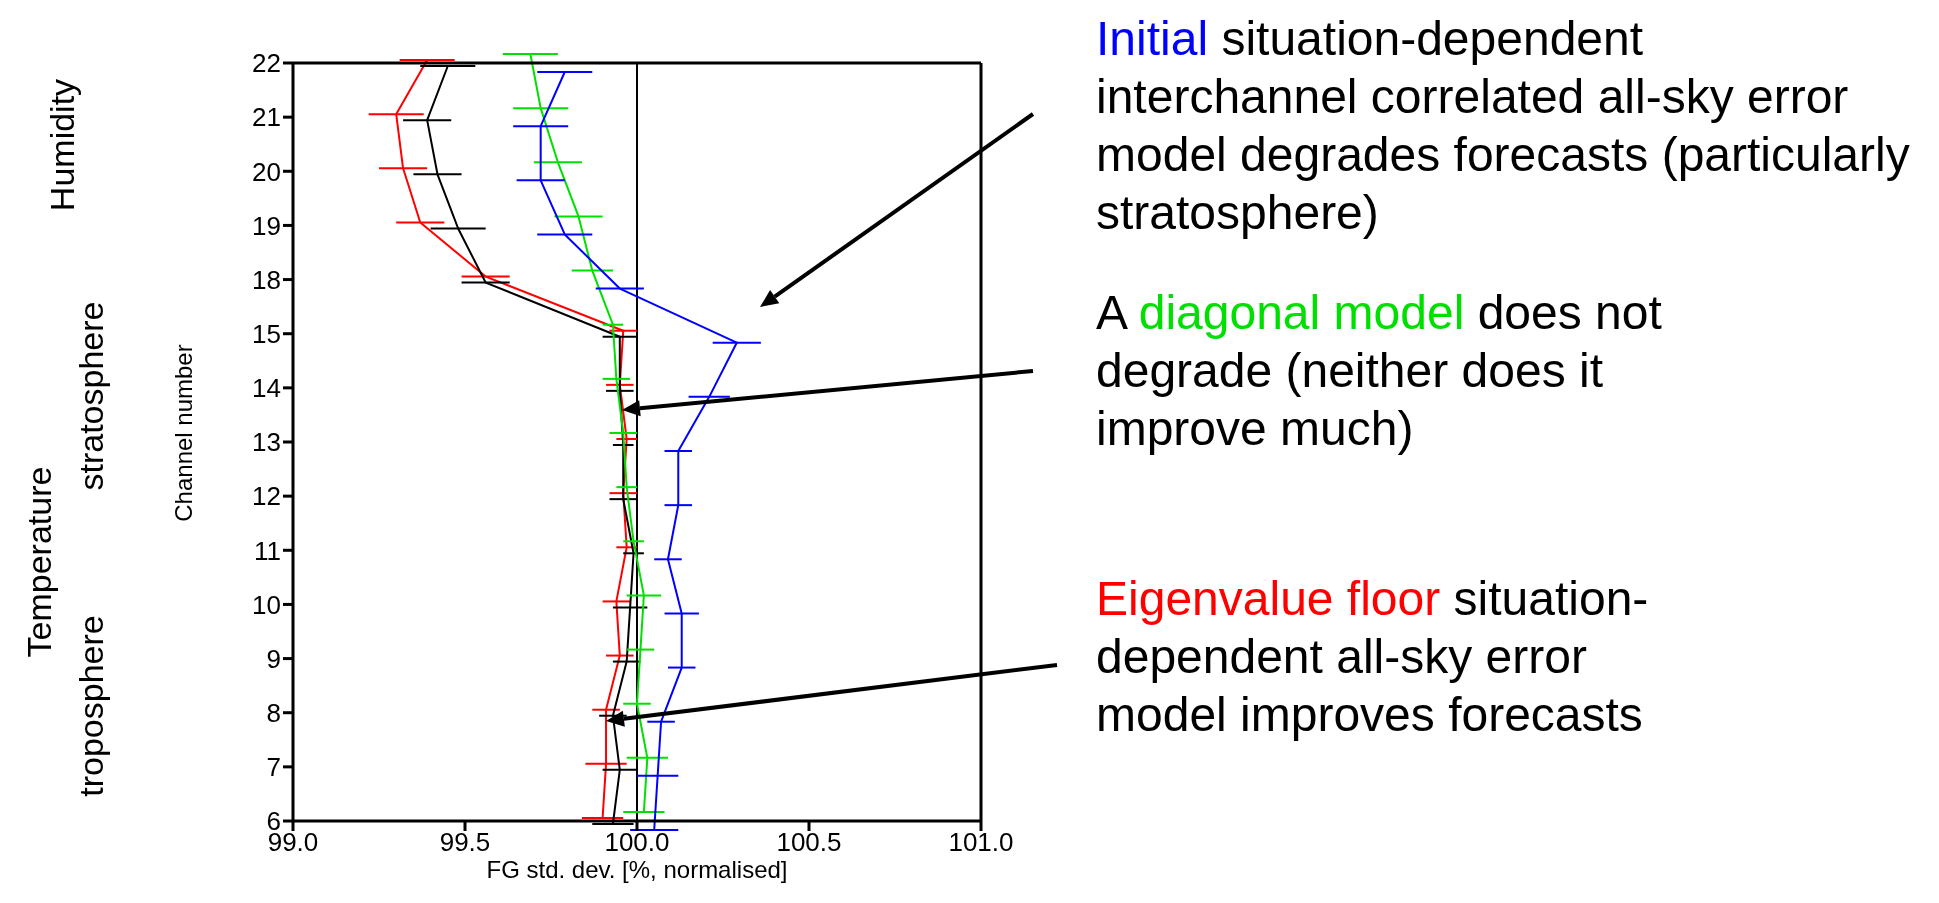  I want to click on y-tick-label: 20, so click(266, 171).